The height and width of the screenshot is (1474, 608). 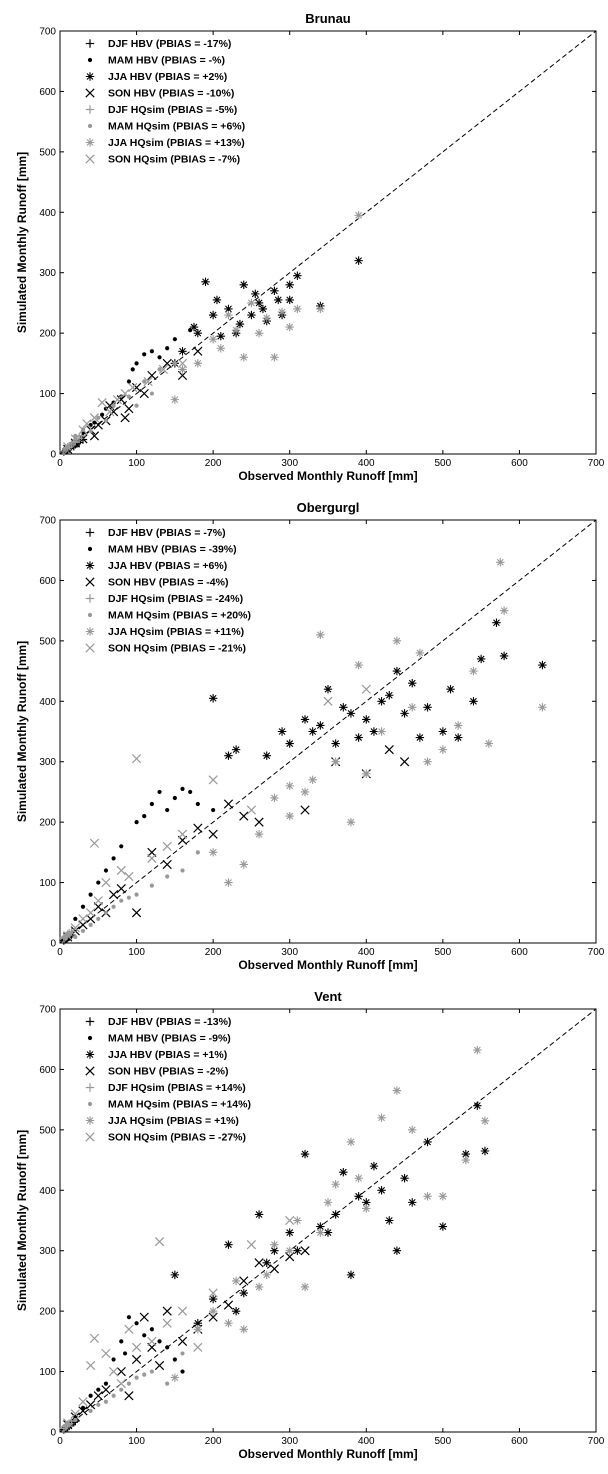 What do you see at coordinates (174, 160) in the screenshot?
I see `legend-entry: SON HQsim (PBIAS = -7%)` at bounding box center [174, 160].